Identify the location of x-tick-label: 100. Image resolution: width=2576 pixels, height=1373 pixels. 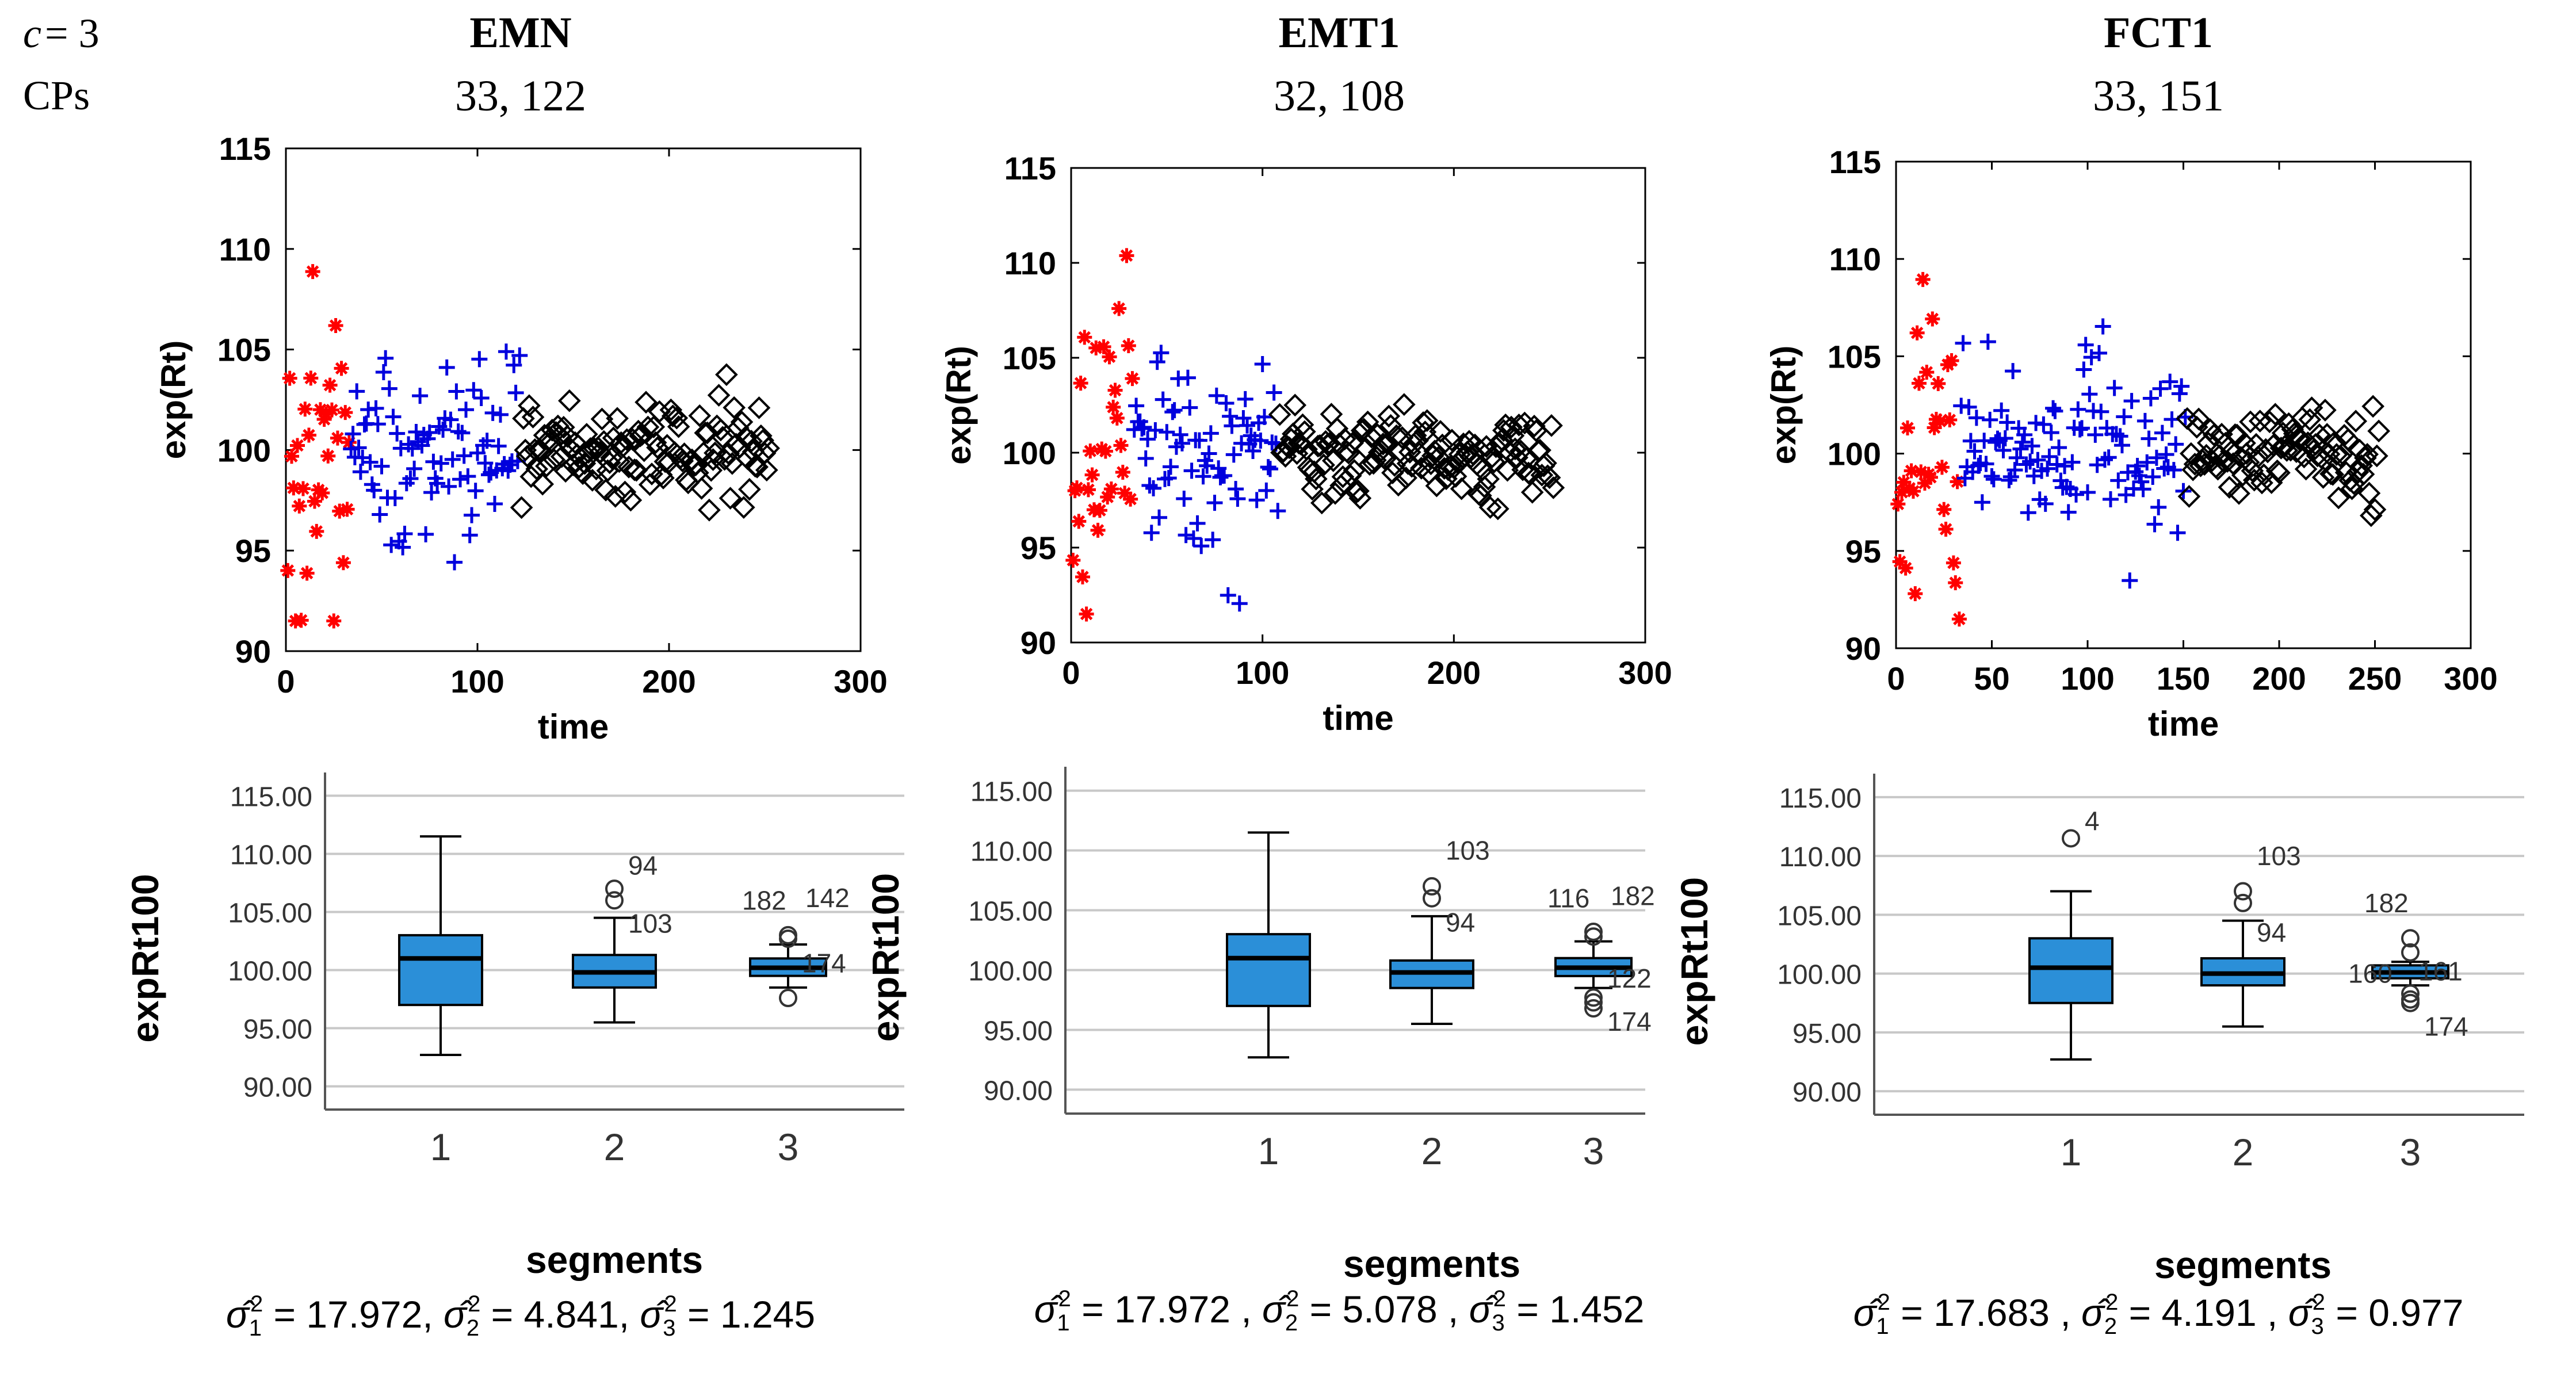
(2087, 678).